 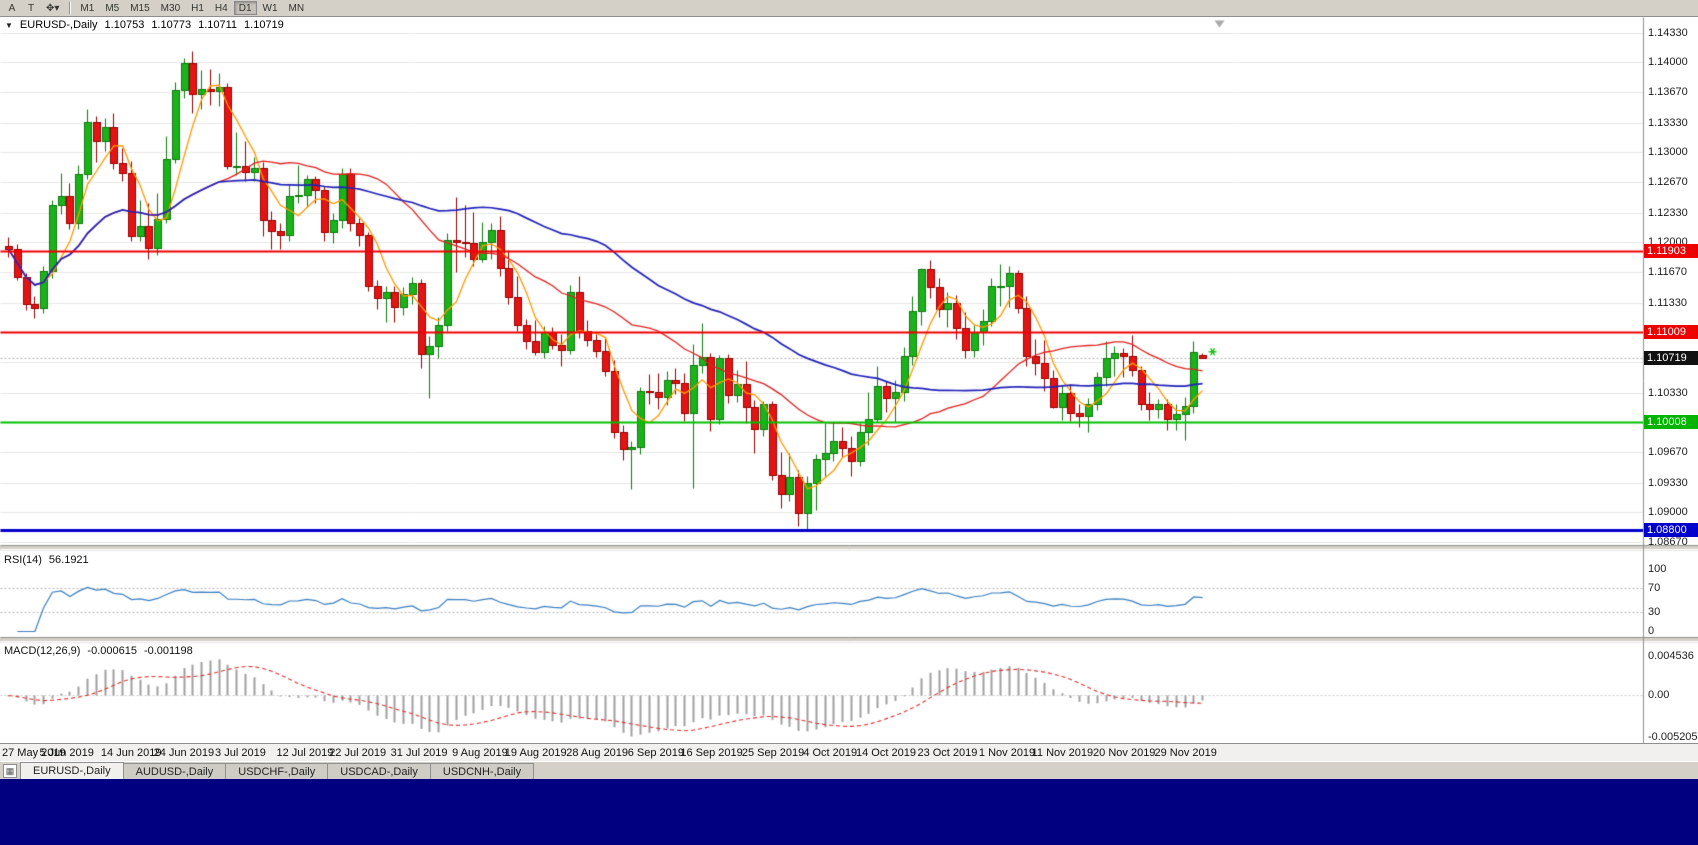 What do you see at coordinates (947, 753) in the screenshot?
I see `date-label: 23 Oct 2019` at bounding box center [947, 753].